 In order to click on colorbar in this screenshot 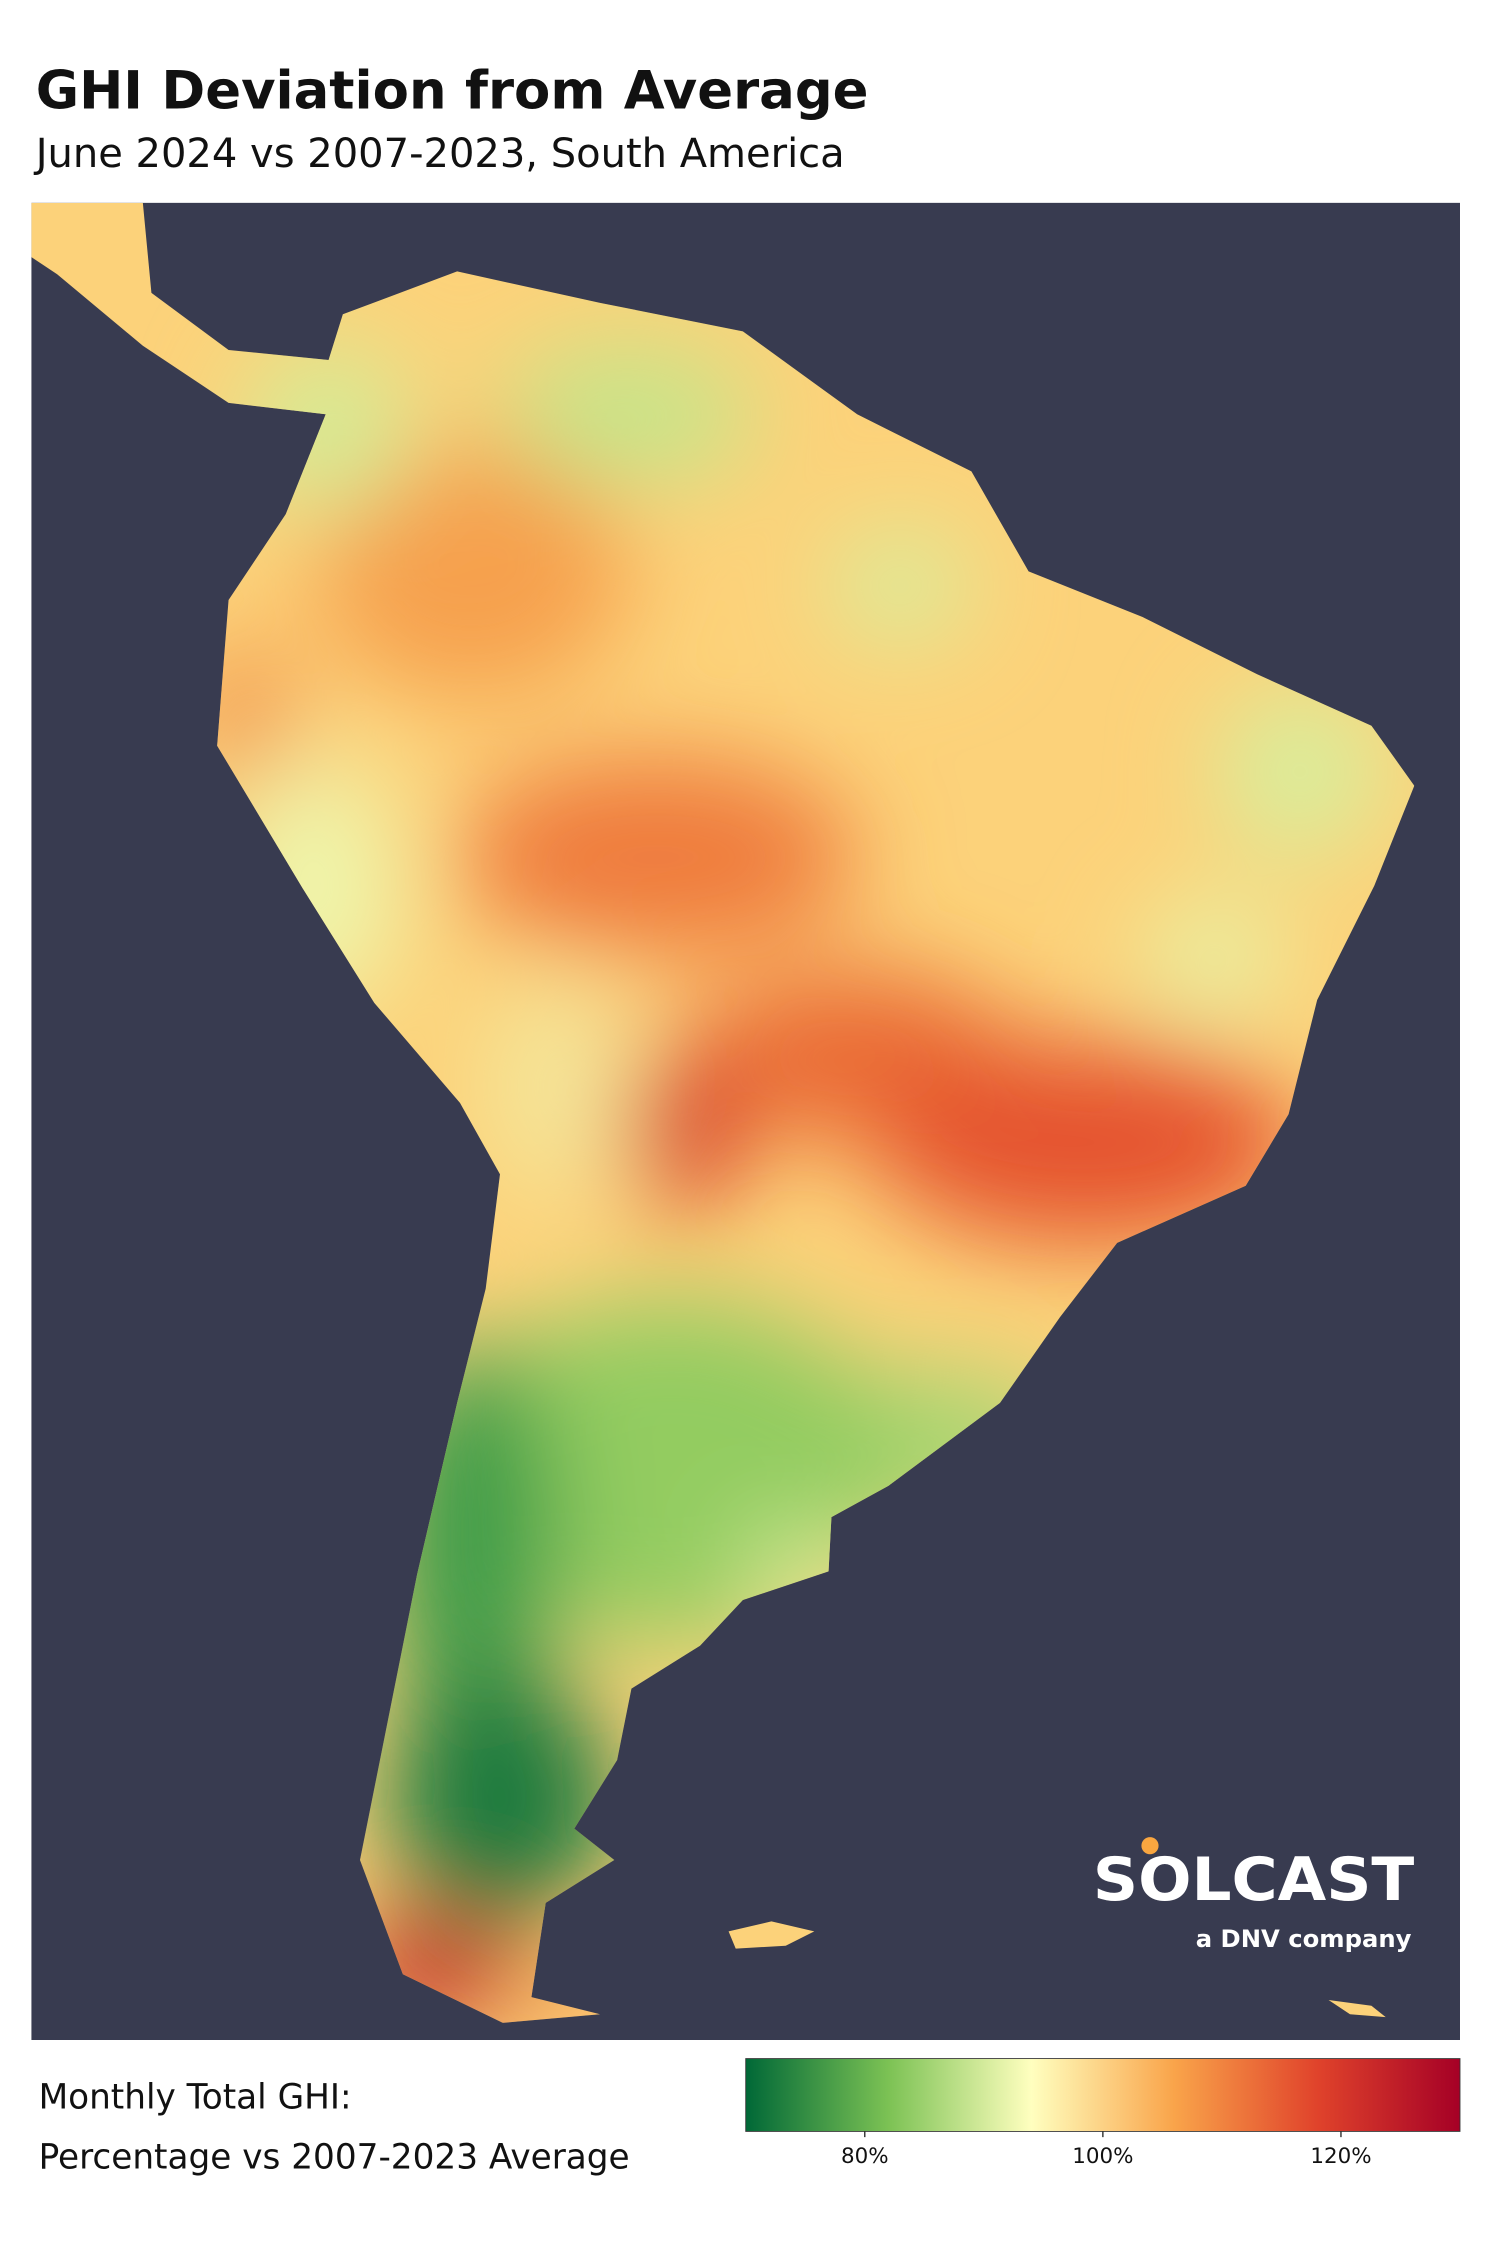, I will do `click(1103, 2095)`.